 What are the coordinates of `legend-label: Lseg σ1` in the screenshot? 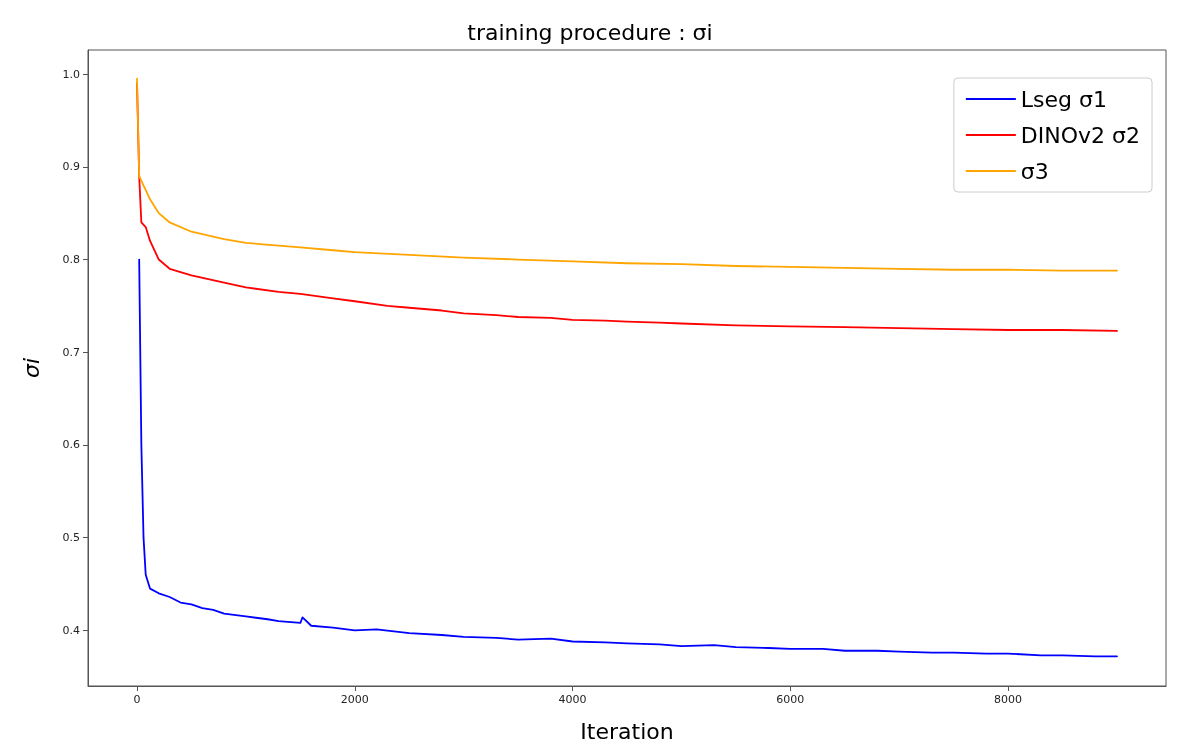 It's located at (1063, 99).